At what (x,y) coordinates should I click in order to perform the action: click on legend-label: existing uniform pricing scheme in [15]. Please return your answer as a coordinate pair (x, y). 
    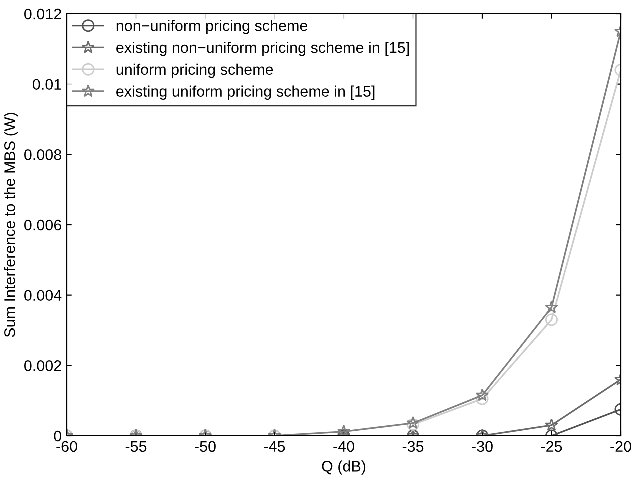
    Looking at the image, I should click on (245, 93).